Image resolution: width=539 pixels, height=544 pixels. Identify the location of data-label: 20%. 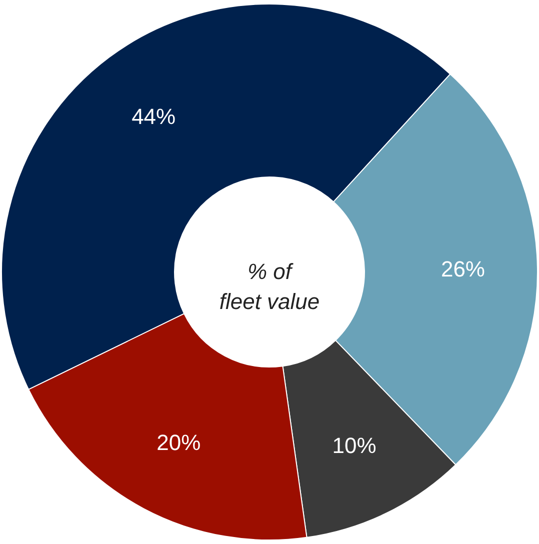
(178, 442).